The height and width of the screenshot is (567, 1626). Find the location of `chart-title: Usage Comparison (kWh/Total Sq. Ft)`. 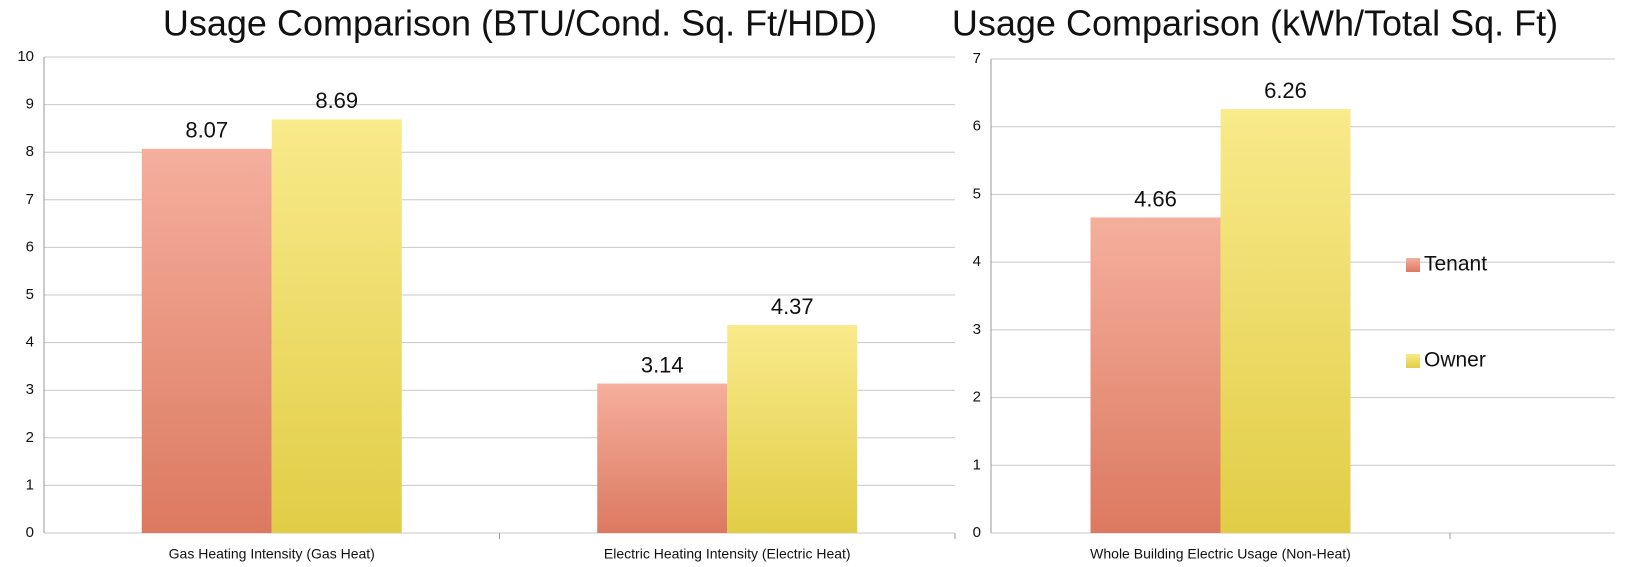

chart-title: Usage Comparison (kWh/Total Sq. Ft) is located at coordinates (1255, 23).